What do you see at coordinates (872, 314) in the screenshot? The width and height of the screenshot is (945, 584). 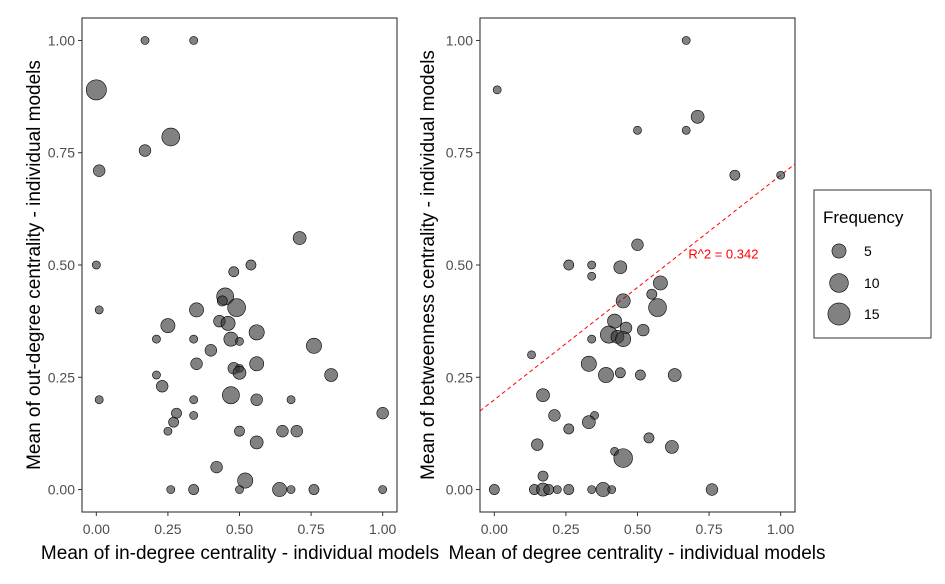 I see `legend-label: 15` at bounding box center [872, 314].